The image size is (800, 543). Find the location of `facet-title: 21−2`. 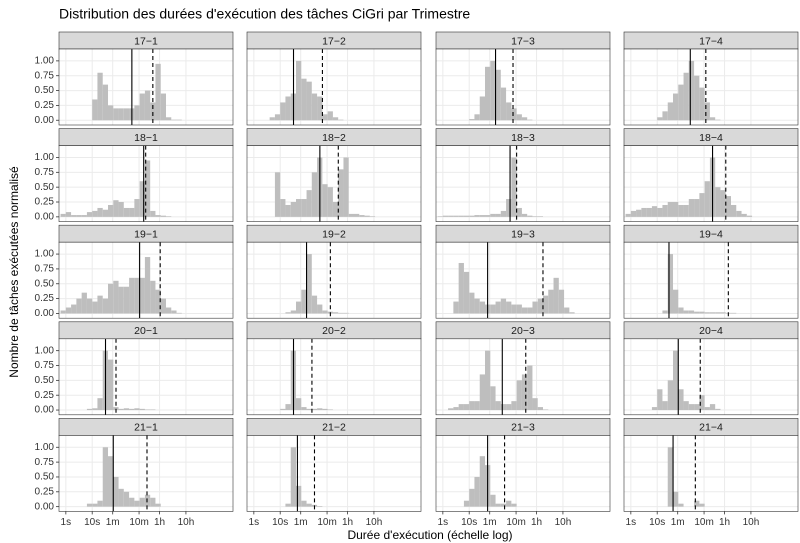

facet-title: 21−2 is located at coordinates (334, 428).